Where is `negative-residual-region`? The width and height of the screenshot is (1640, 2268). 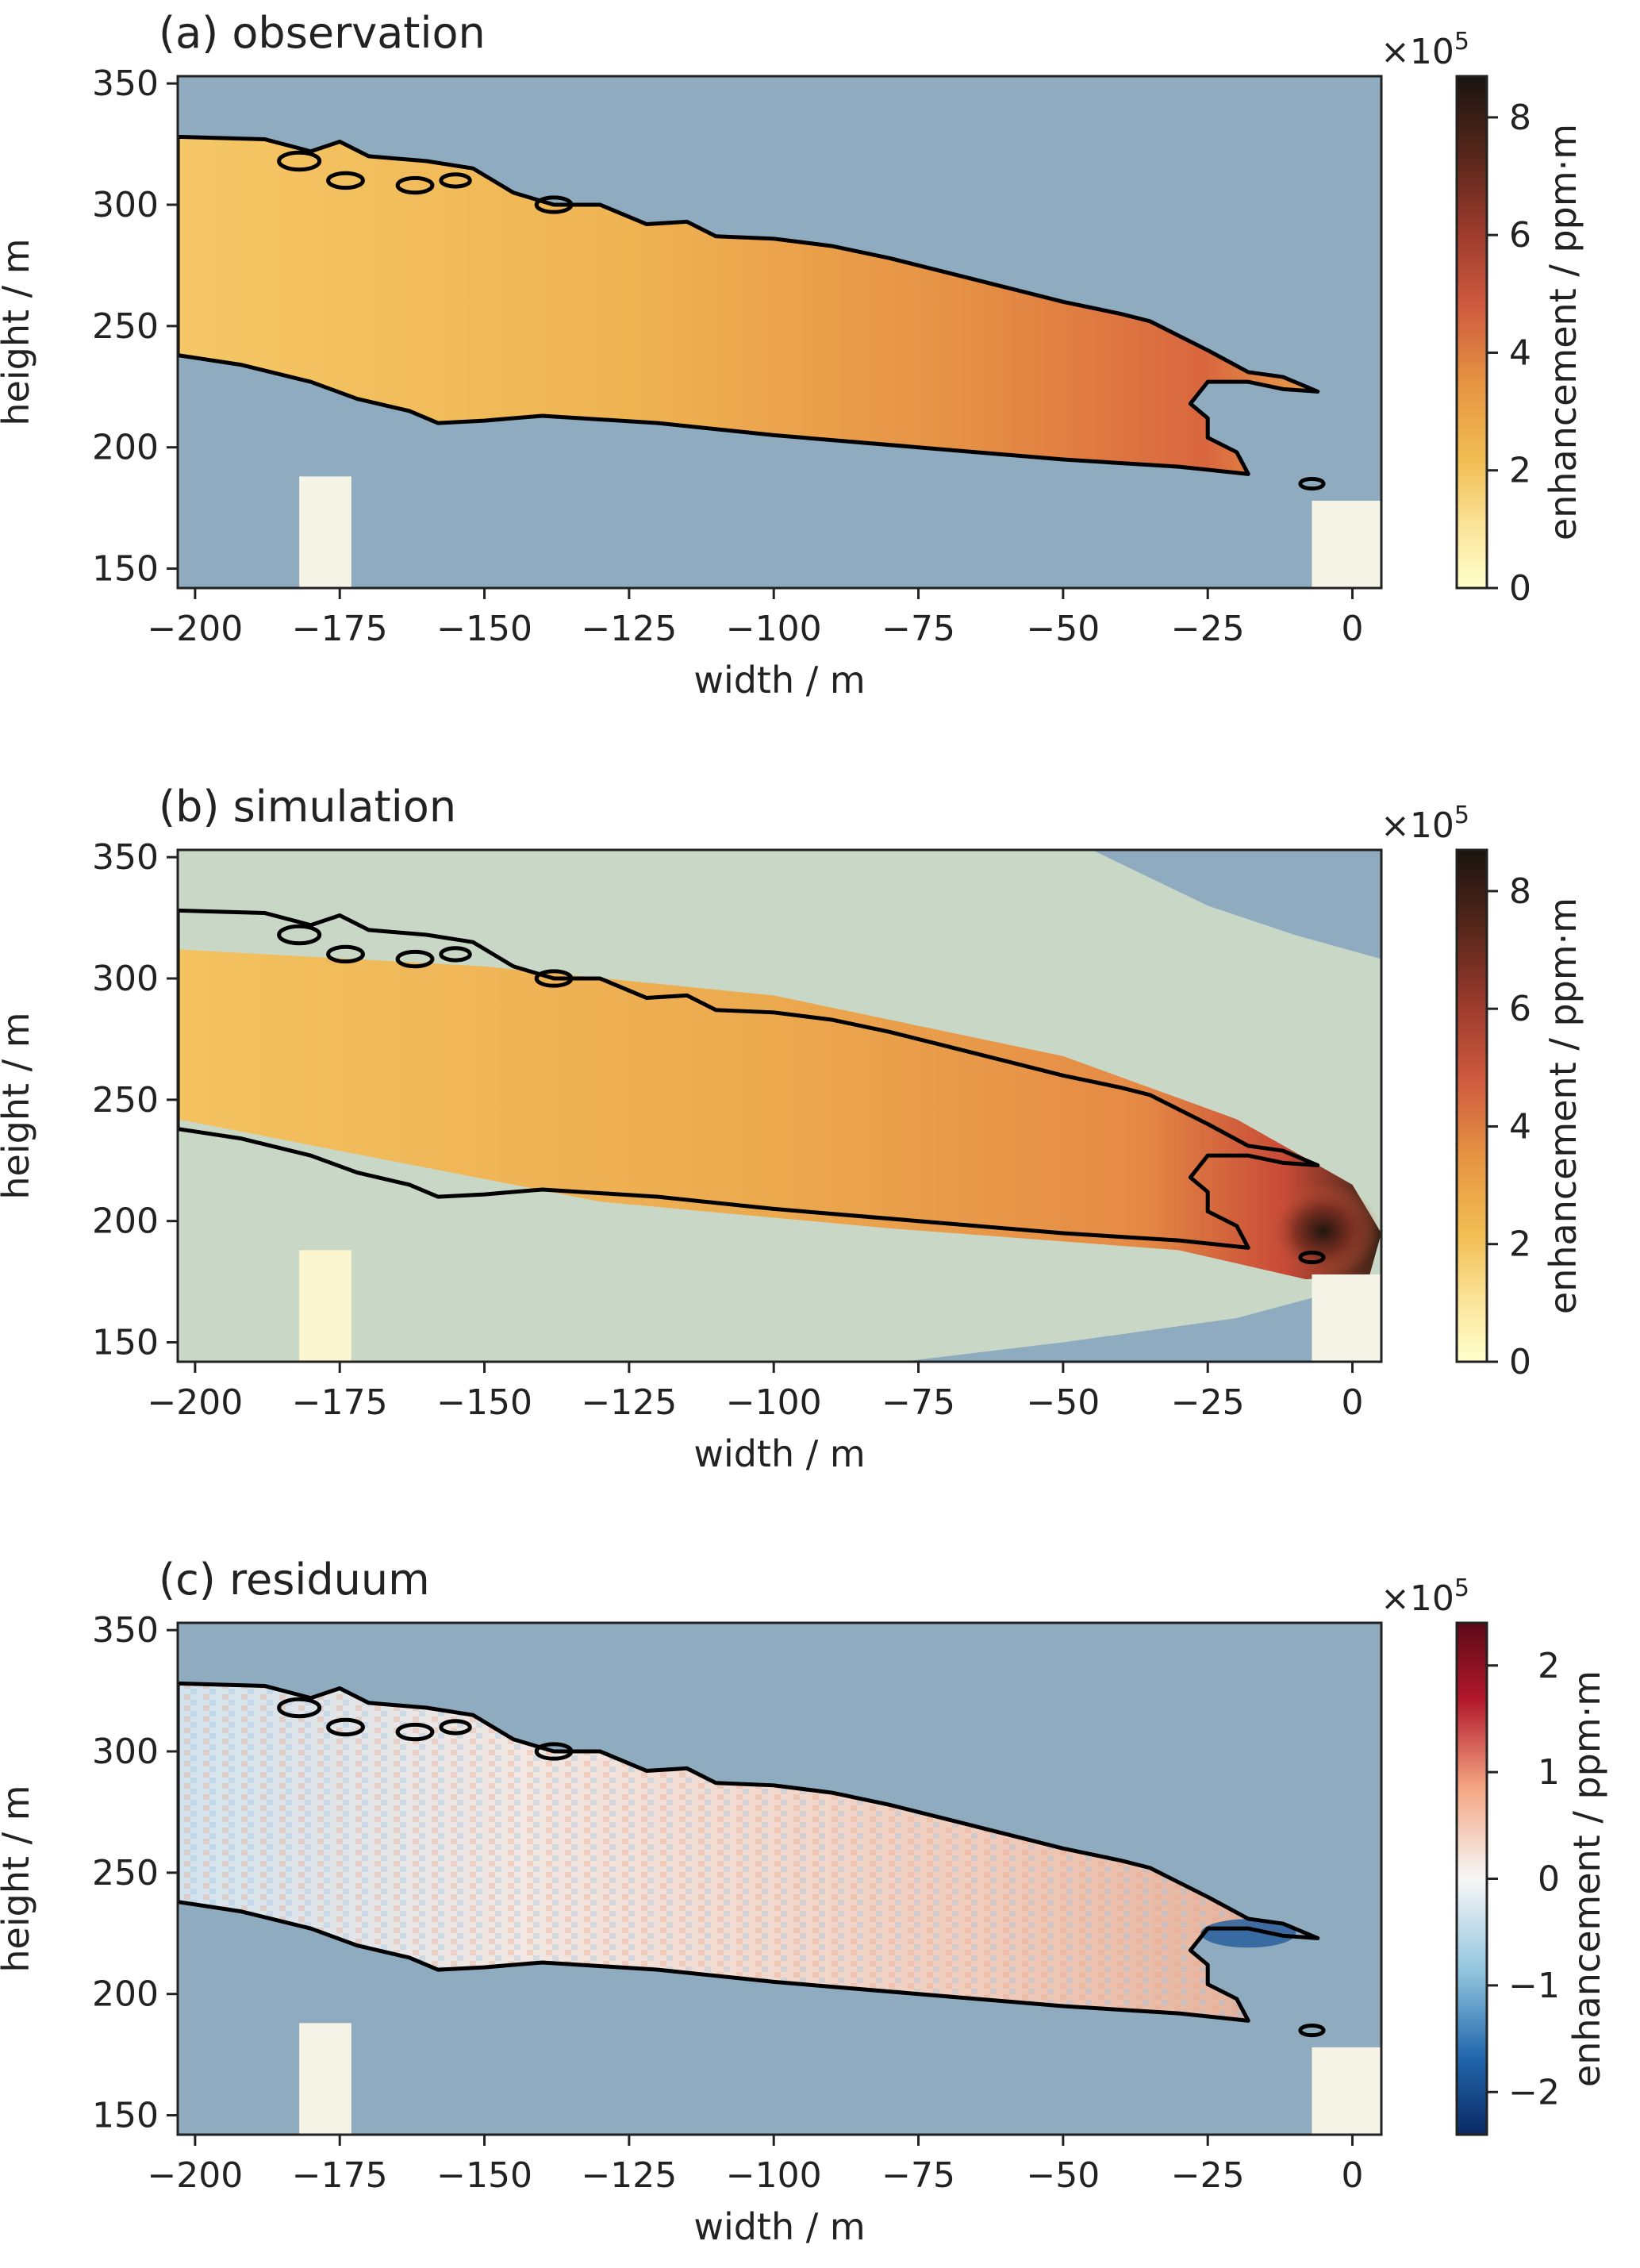
negative-residual-region is located at coordinates (1248, 1934).